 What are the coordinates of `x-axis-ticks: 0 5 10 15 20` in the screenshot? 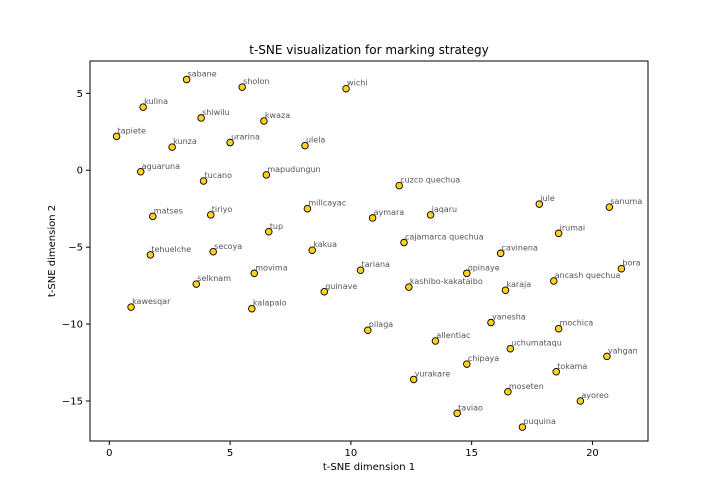 It's located at (352, 450).